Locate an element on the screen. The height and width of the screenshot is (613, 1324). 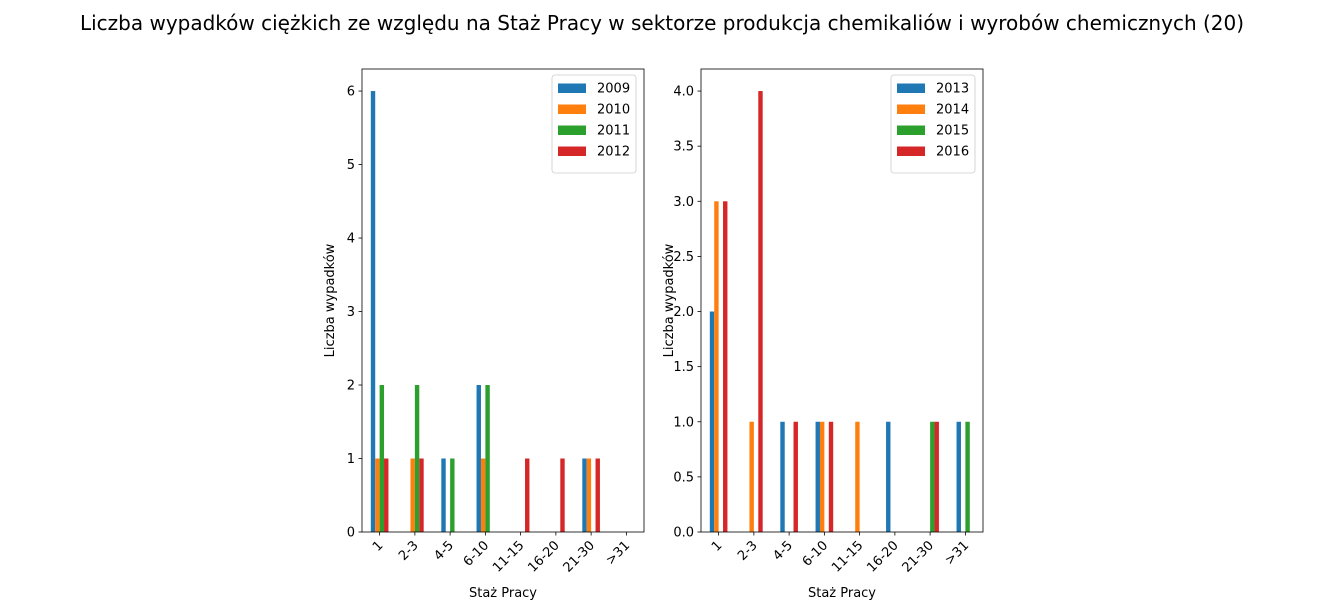
legend-entry: 2016 is located at coordinates (952, 152).